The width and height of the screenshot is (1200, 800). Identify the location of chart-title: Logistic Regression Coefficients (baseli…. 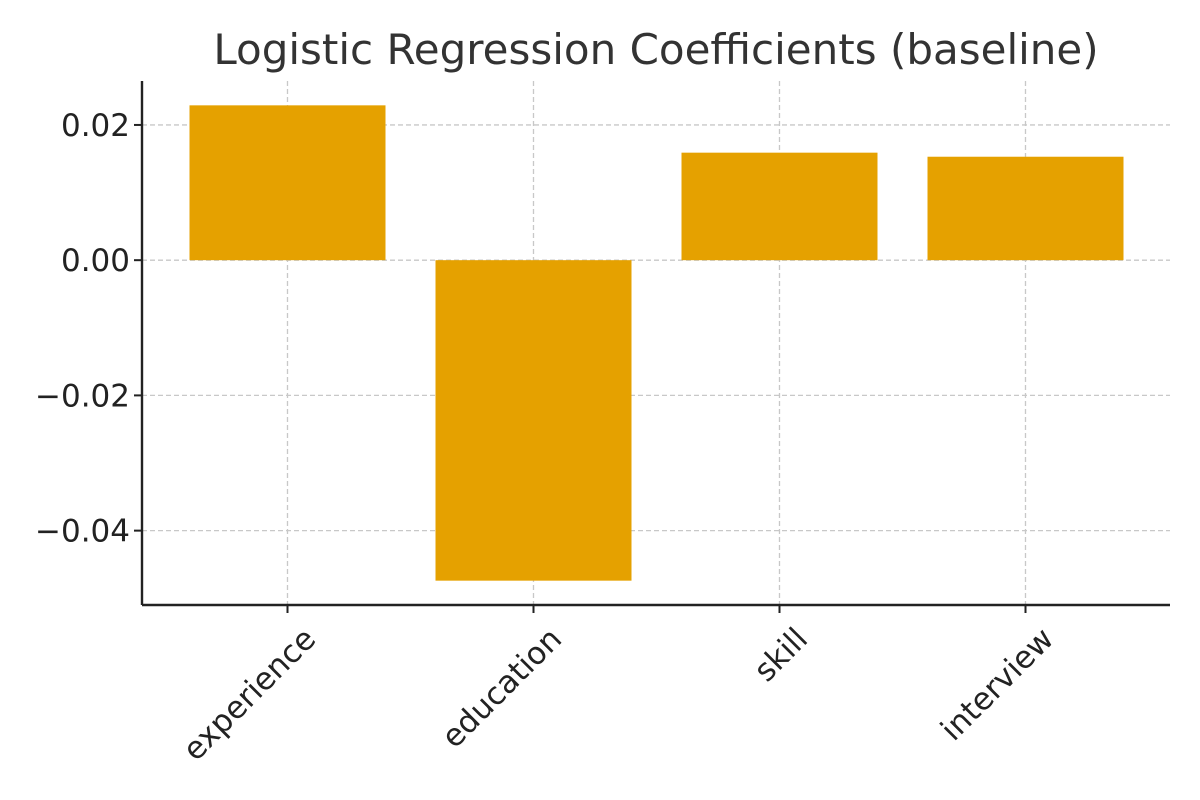
(655, 49).